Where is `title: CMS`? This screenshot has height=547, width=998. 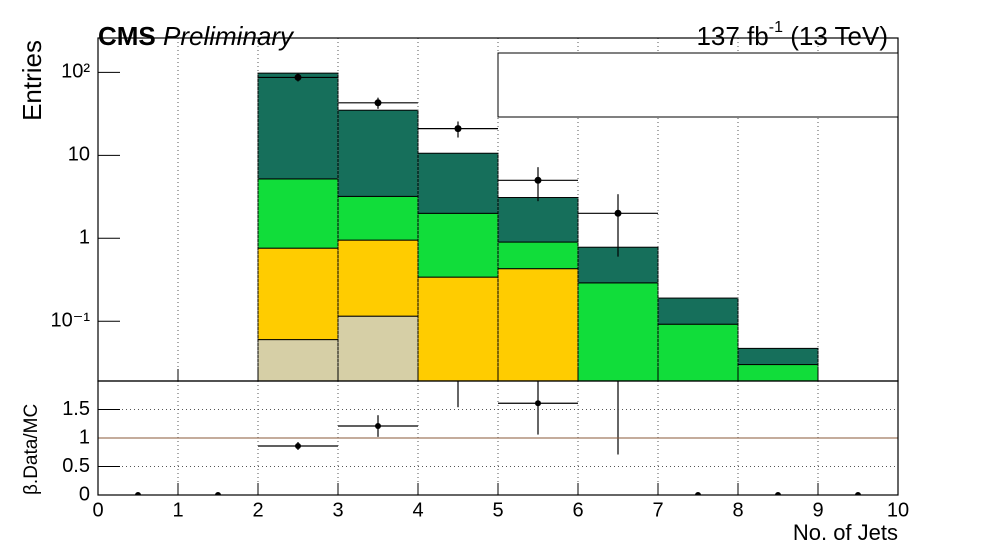
title: CMS is located at coordinates (127, 36).